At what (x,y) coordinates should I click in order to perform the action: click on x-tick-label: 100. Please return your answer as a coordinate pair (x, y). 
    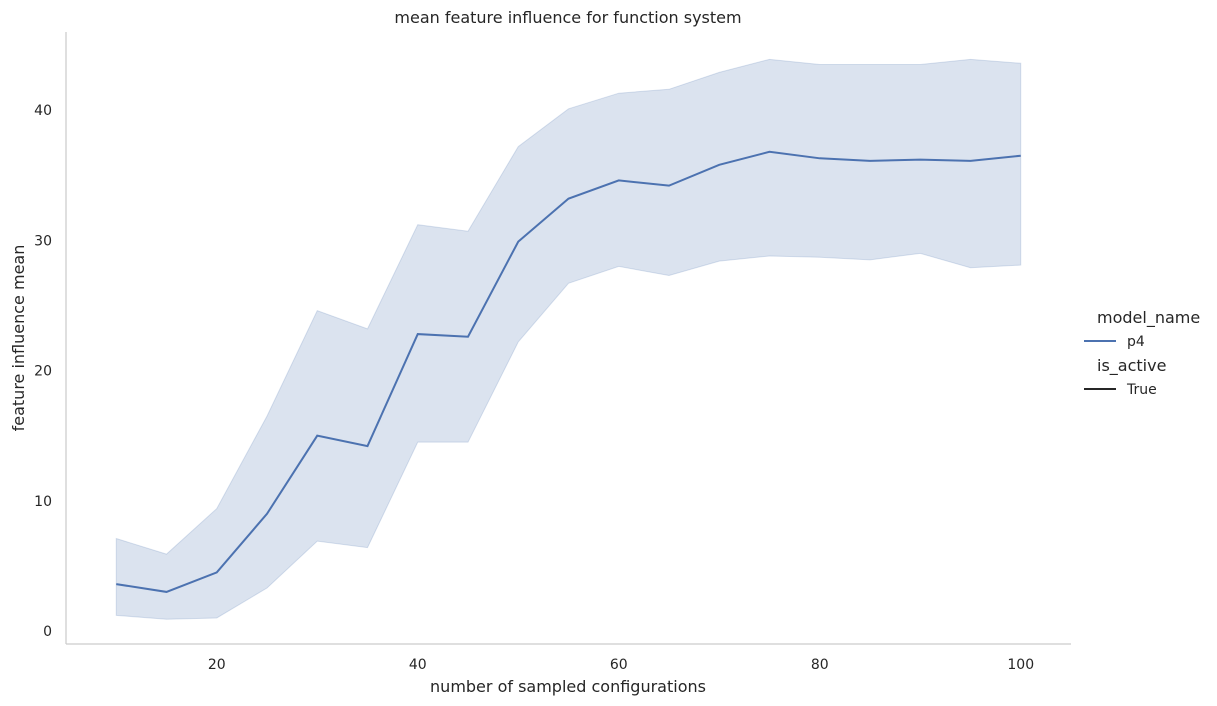
    Looking at the image, I should click on (1020, 665).